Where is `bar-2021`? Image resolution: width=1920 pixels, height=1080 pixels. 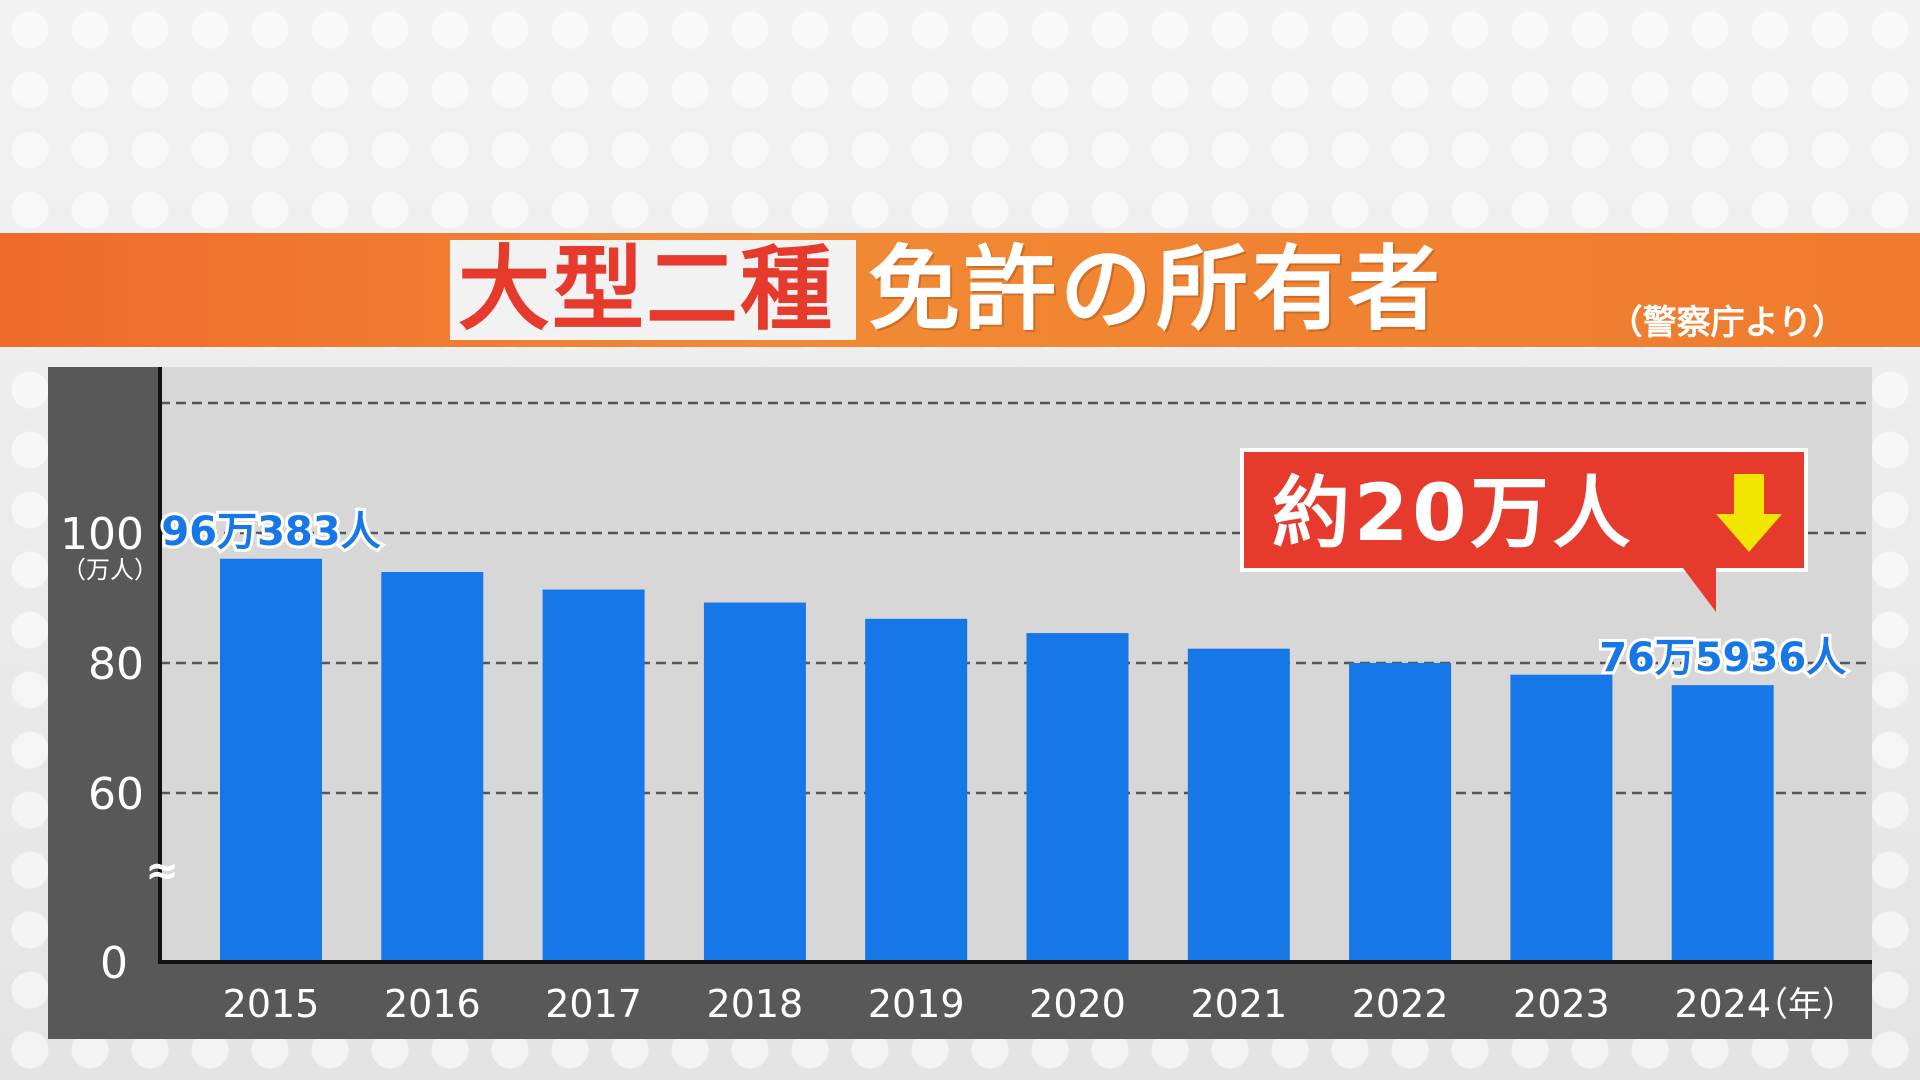
bar-2021 is located at coordinates (1238, 805).